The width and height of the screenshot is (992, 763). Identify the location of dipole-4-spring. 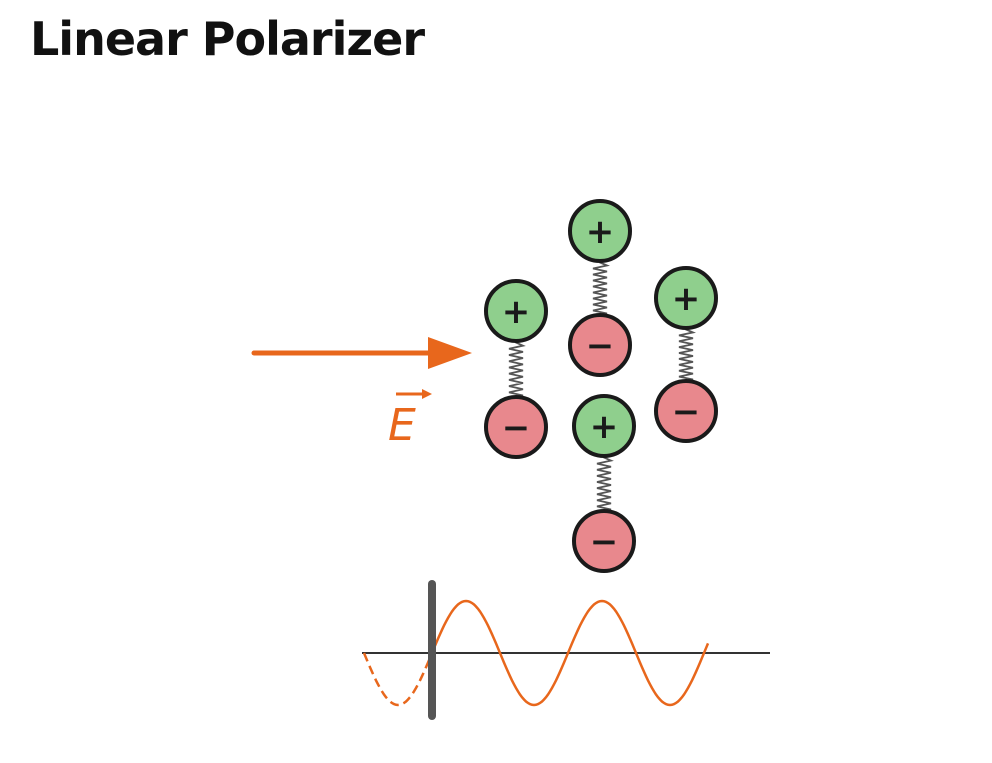
(605, 484).